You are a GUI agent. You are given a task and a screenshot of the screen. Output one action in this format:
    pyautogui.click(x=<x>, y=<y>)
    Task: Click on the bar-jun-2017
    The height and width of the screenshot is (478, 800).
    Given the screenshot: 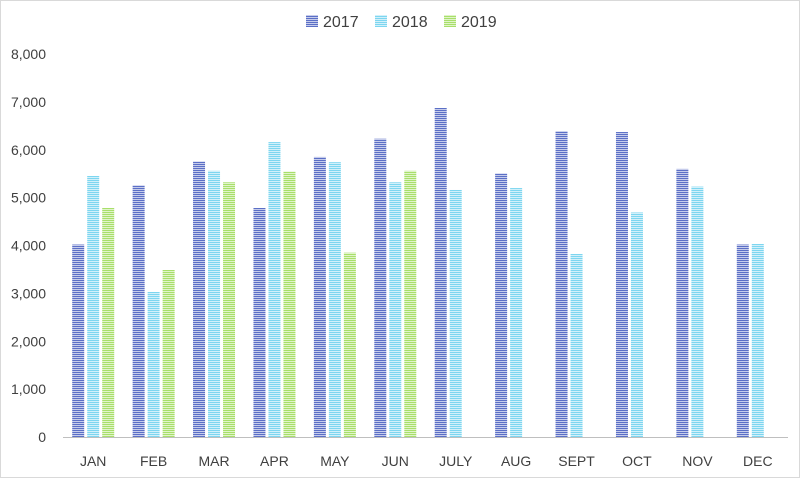 What is the action you would take?
    pyautogui.click(x=380, y=287)
    